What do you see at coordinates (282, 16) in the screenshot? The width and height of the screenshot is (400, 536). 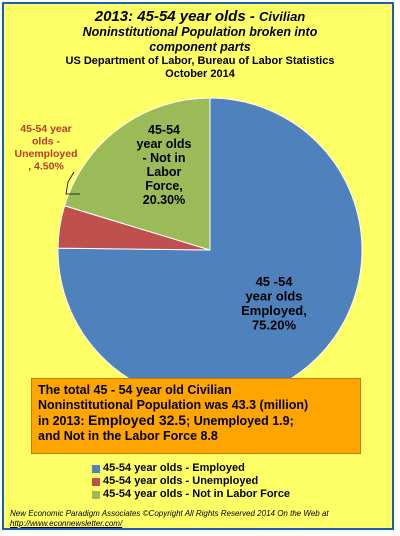 I see `title-main-small: Civilian` at bounding box center [282, 16].